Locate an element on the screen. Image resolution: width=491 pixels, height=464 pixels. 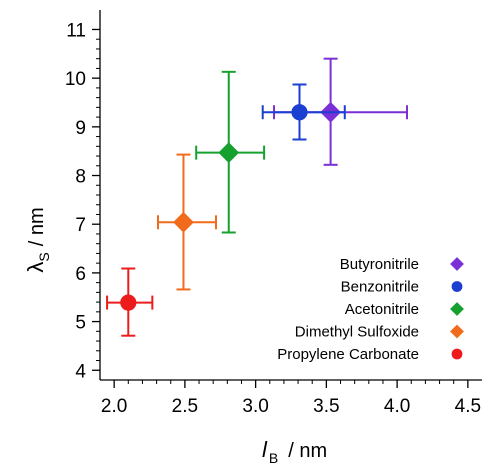
x-tick-label: 2.0 is located at coordinates (114, 406).